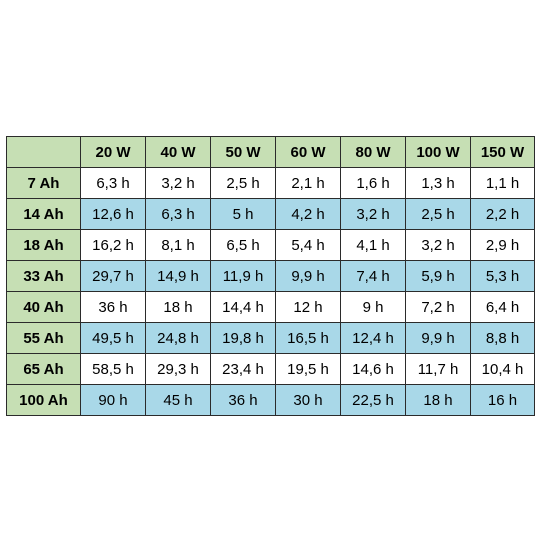 The image size is (540, 540). I want to click on row-header: 40 Ah, so click(43, 307).